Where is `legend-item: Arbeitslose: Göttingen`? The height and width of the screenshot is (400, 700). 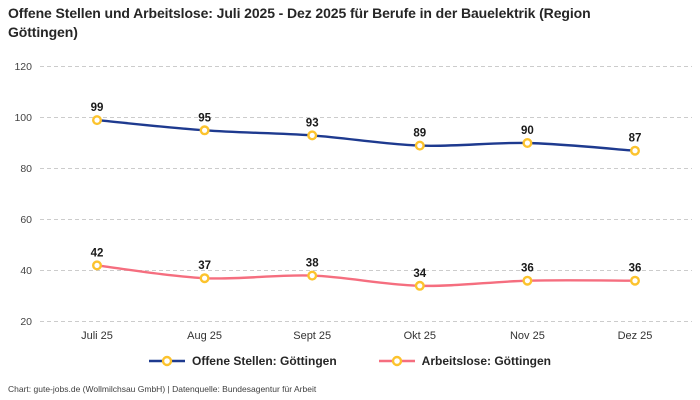 legend-item: Arbeitslose: Göttingen is located at coordinates (464, 361).